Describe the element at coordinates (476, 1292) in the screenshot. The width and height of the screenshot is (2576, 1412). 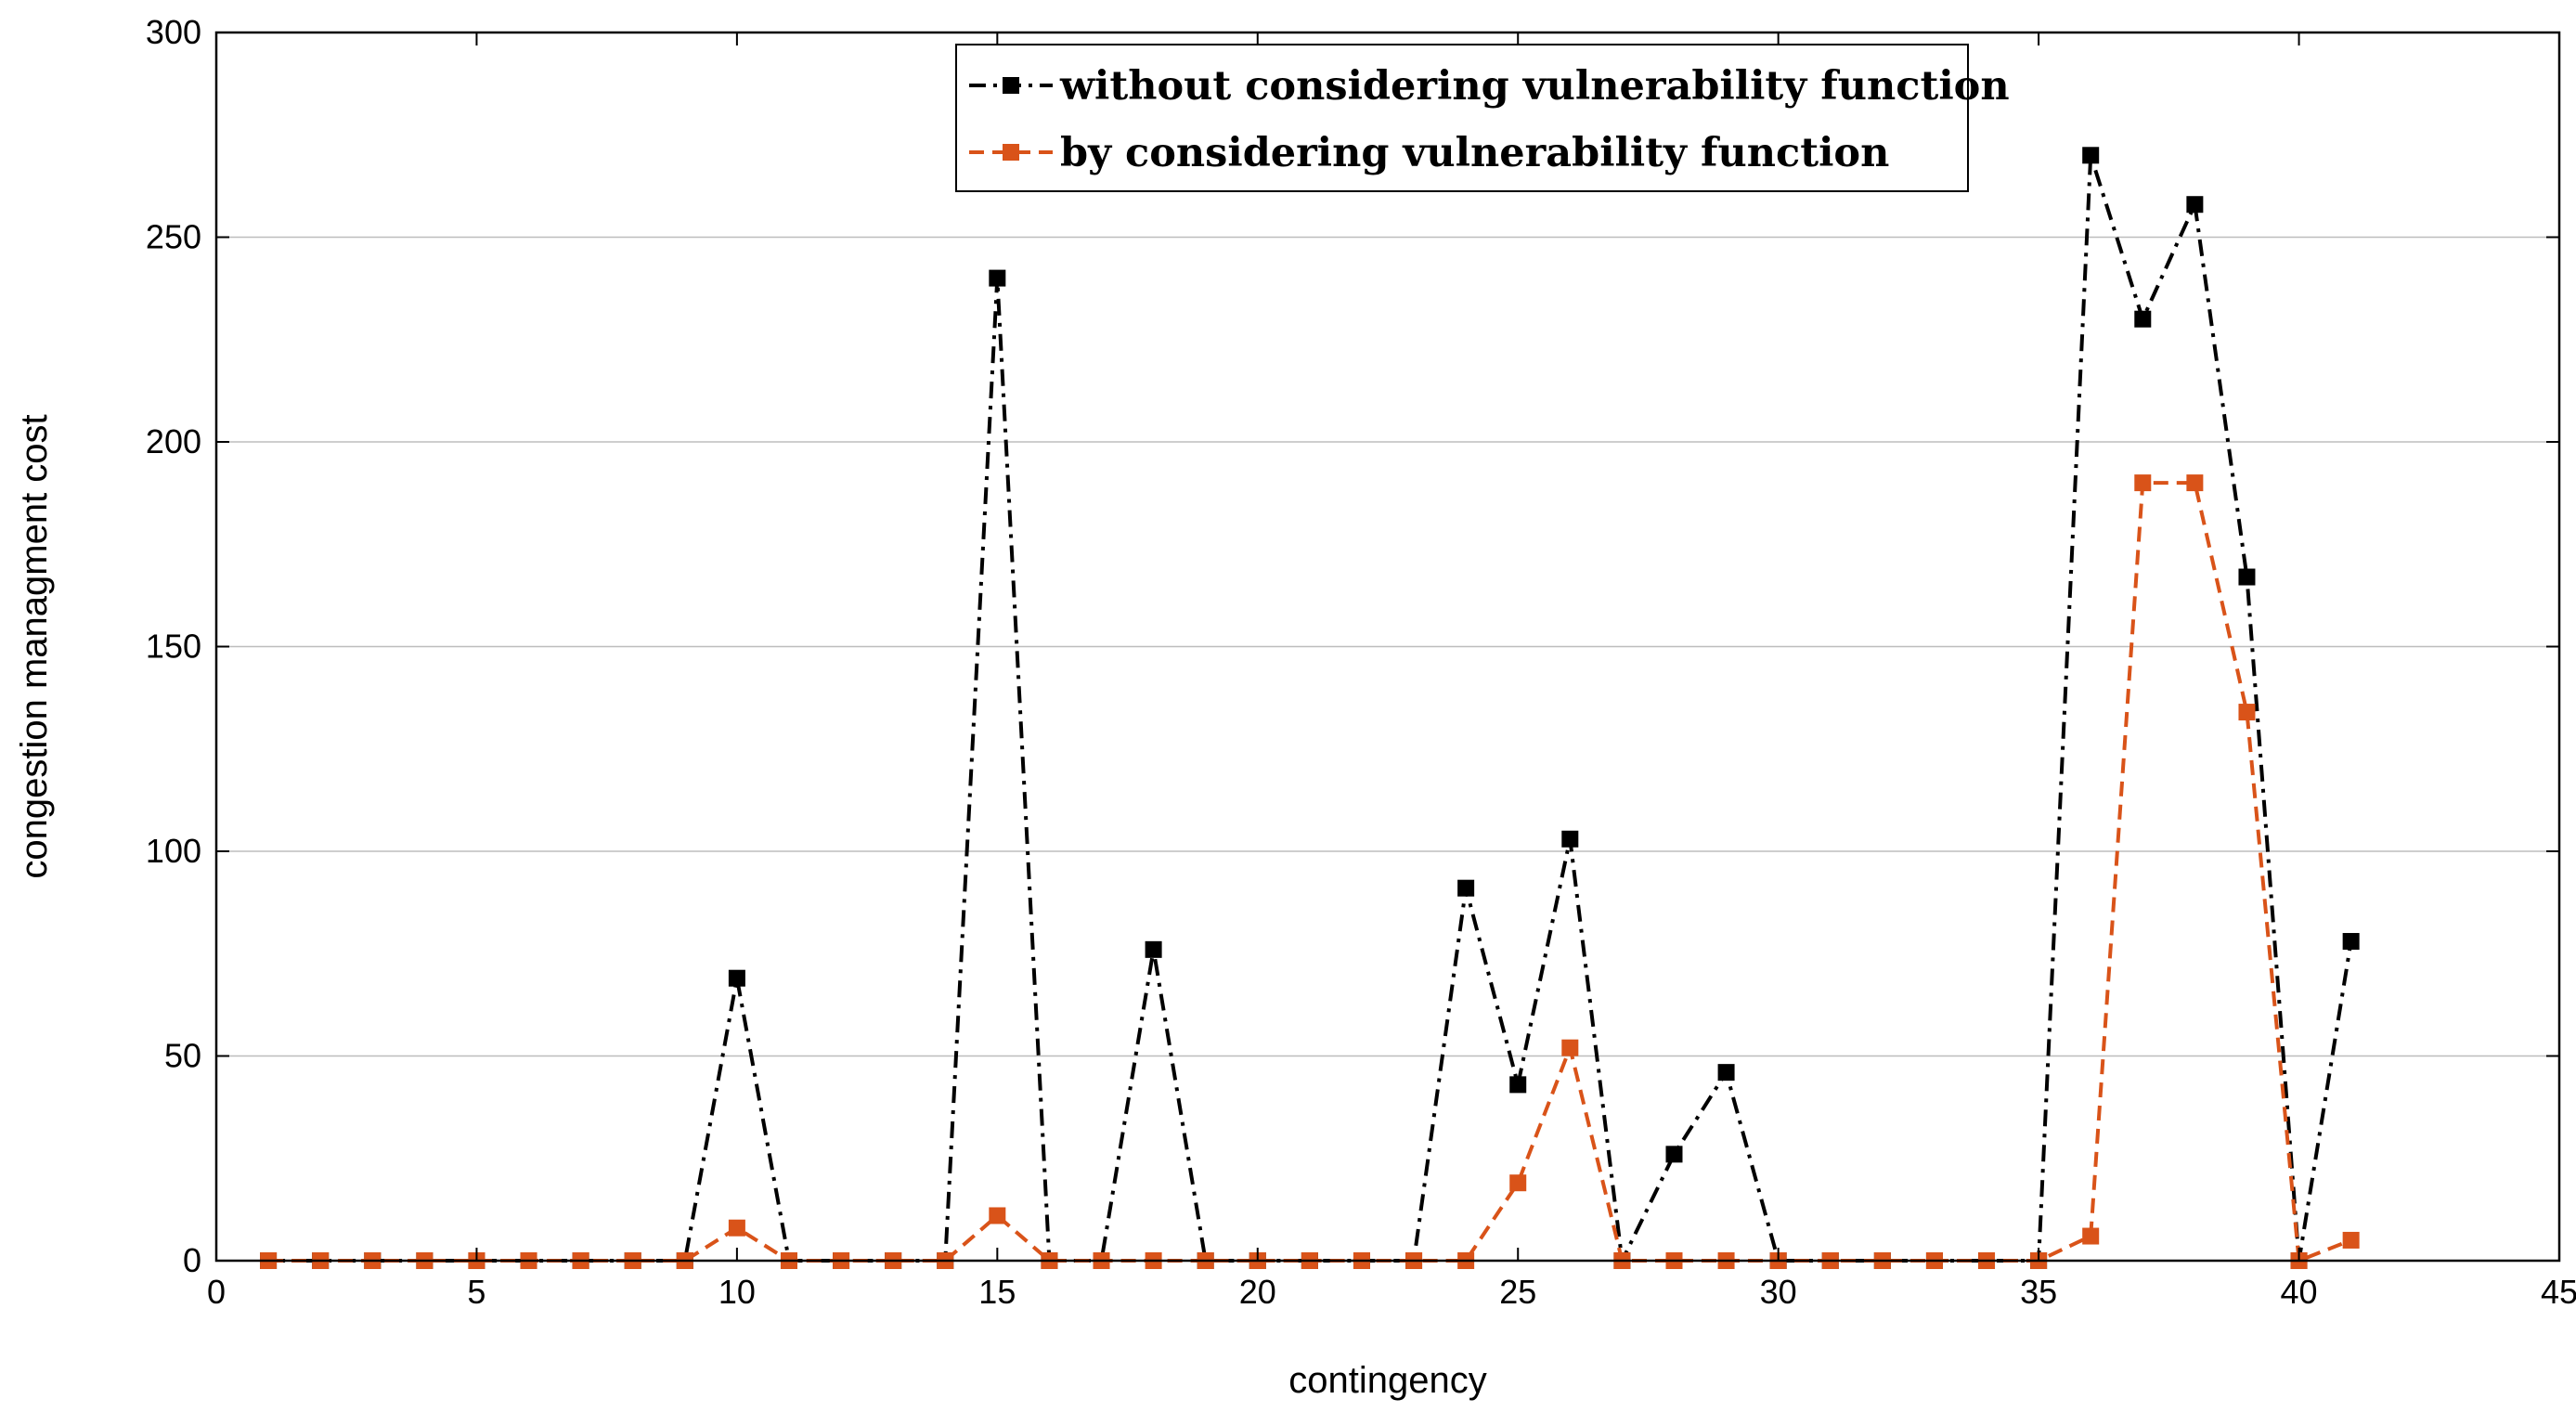
I see `x-tick-label: 5` at that location.